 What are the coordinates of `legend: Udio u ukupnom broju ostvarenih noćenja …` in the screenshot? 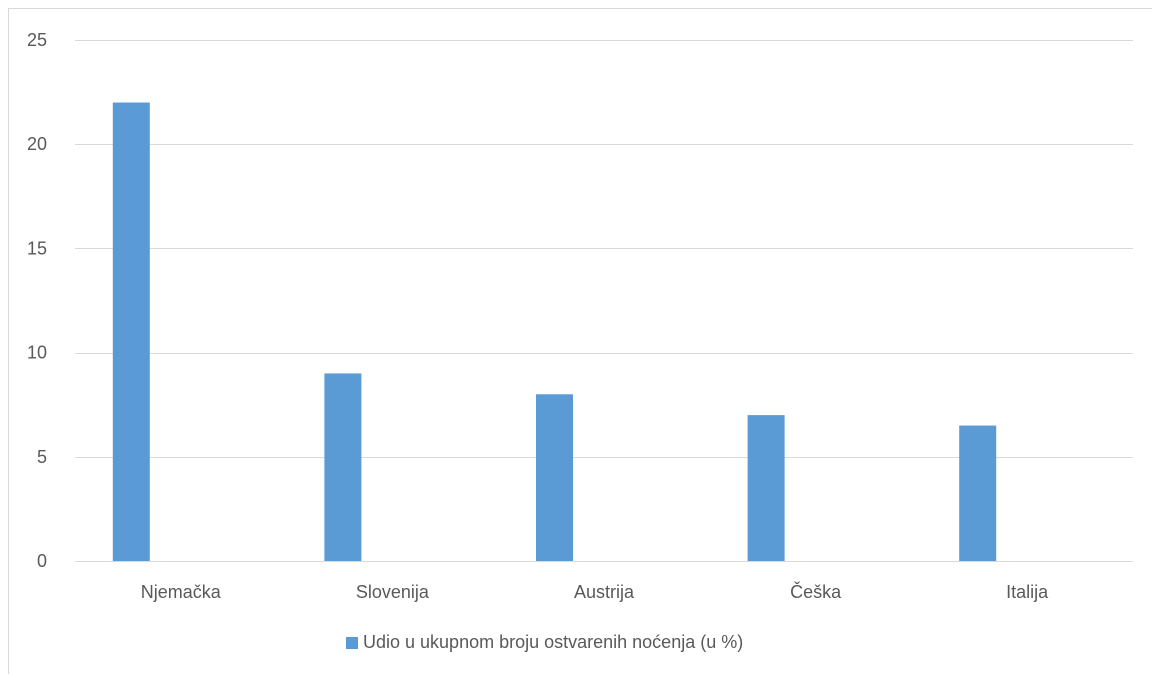 It's located at (544, 642).